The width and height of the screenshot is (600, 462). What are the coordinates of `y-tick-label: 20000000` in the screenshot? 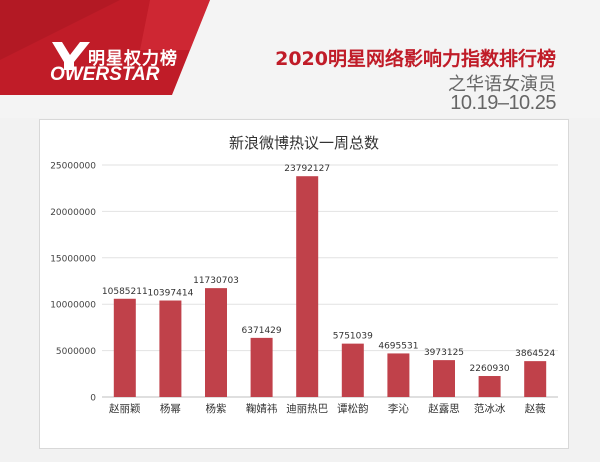 It's located at (73, 213).